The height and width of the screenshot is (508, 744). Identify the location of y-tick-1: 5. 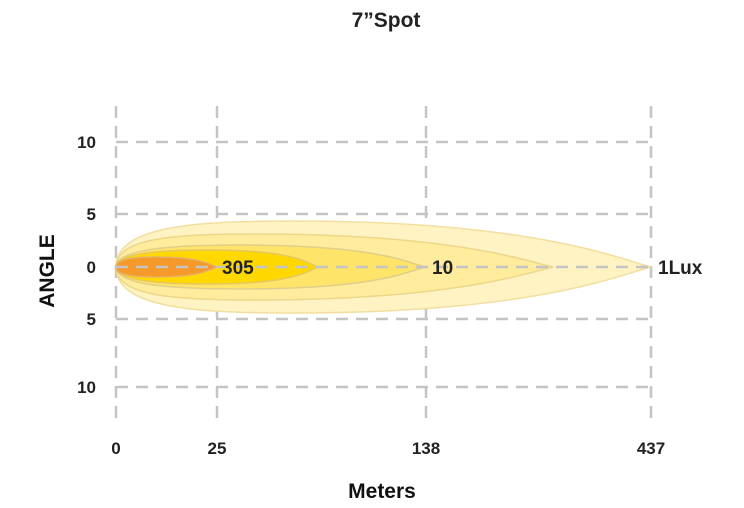
(91, 214).